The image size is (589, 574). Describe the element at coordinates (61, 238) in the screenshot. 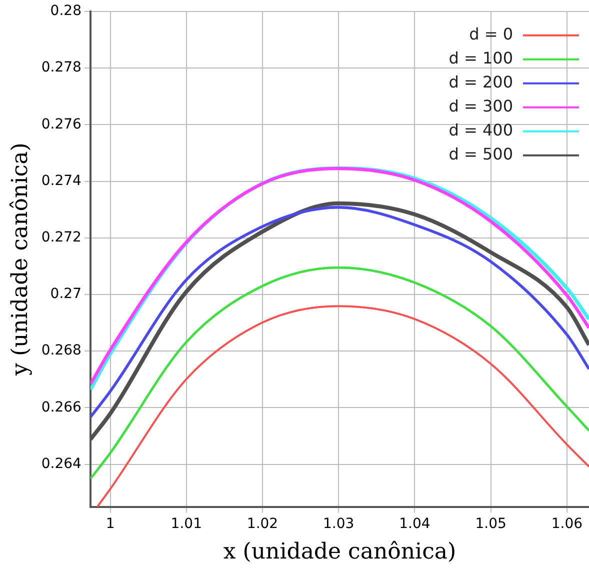

I see `y-tick-label: 0.272` at that location.